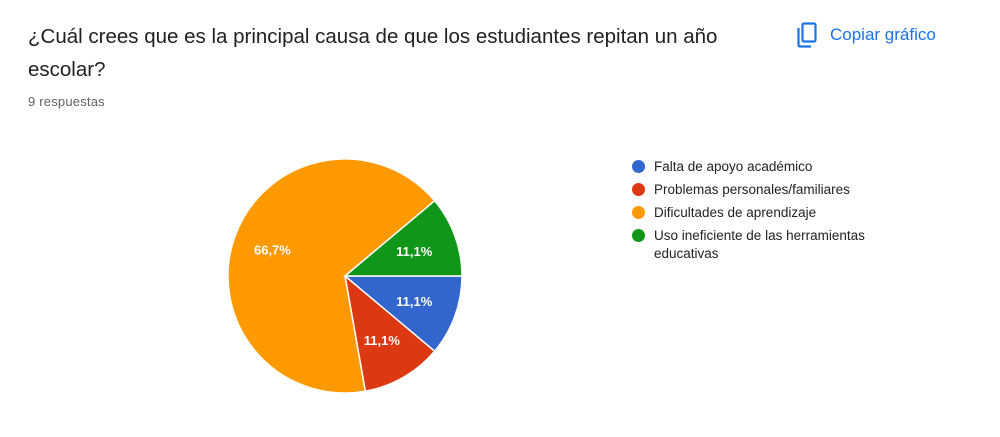  Describe the element at coordinates (414, 251) in the screenshot. I see `slice-label-3: 11,1%` at that location.